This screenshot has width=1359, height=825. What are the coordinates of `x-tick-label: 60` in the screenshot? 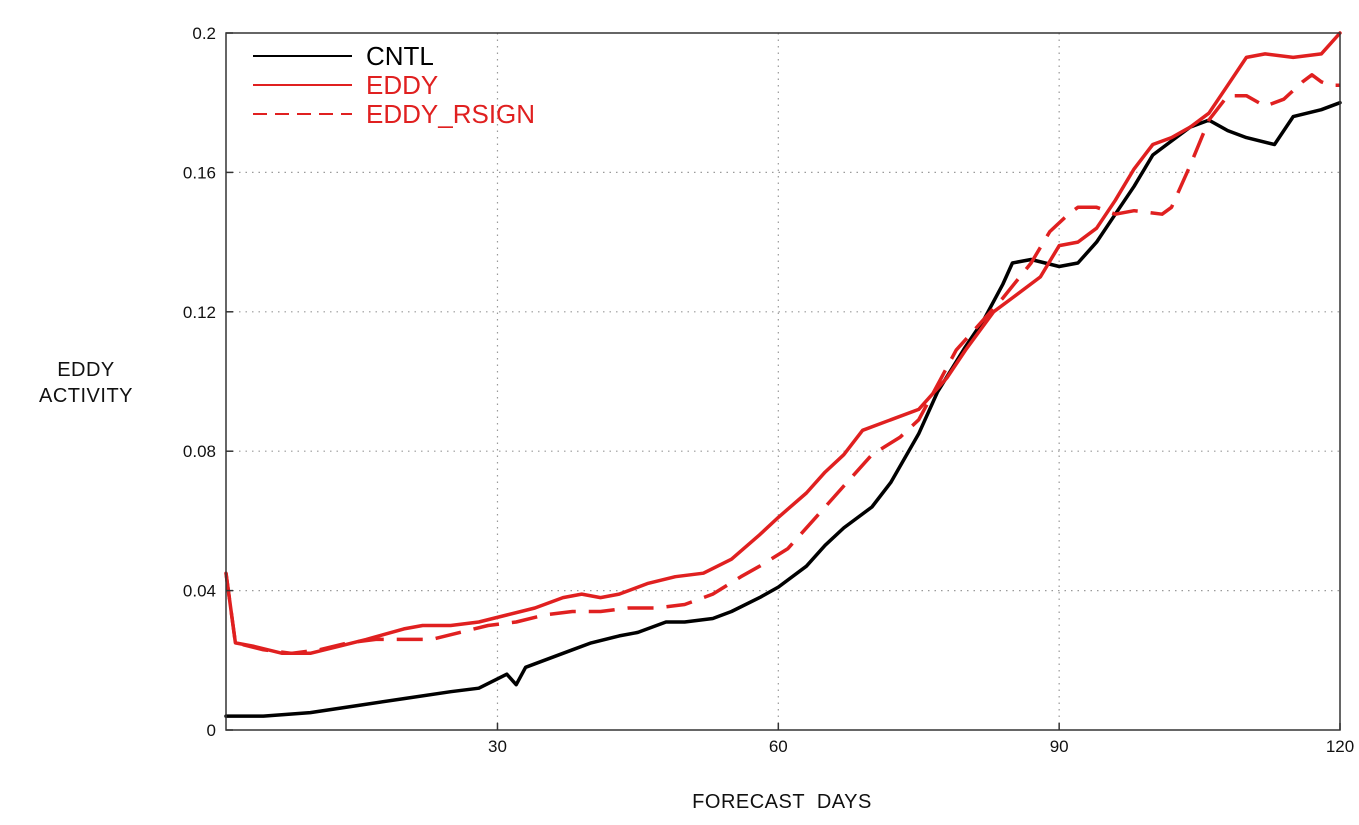 It's located at (778, 746).